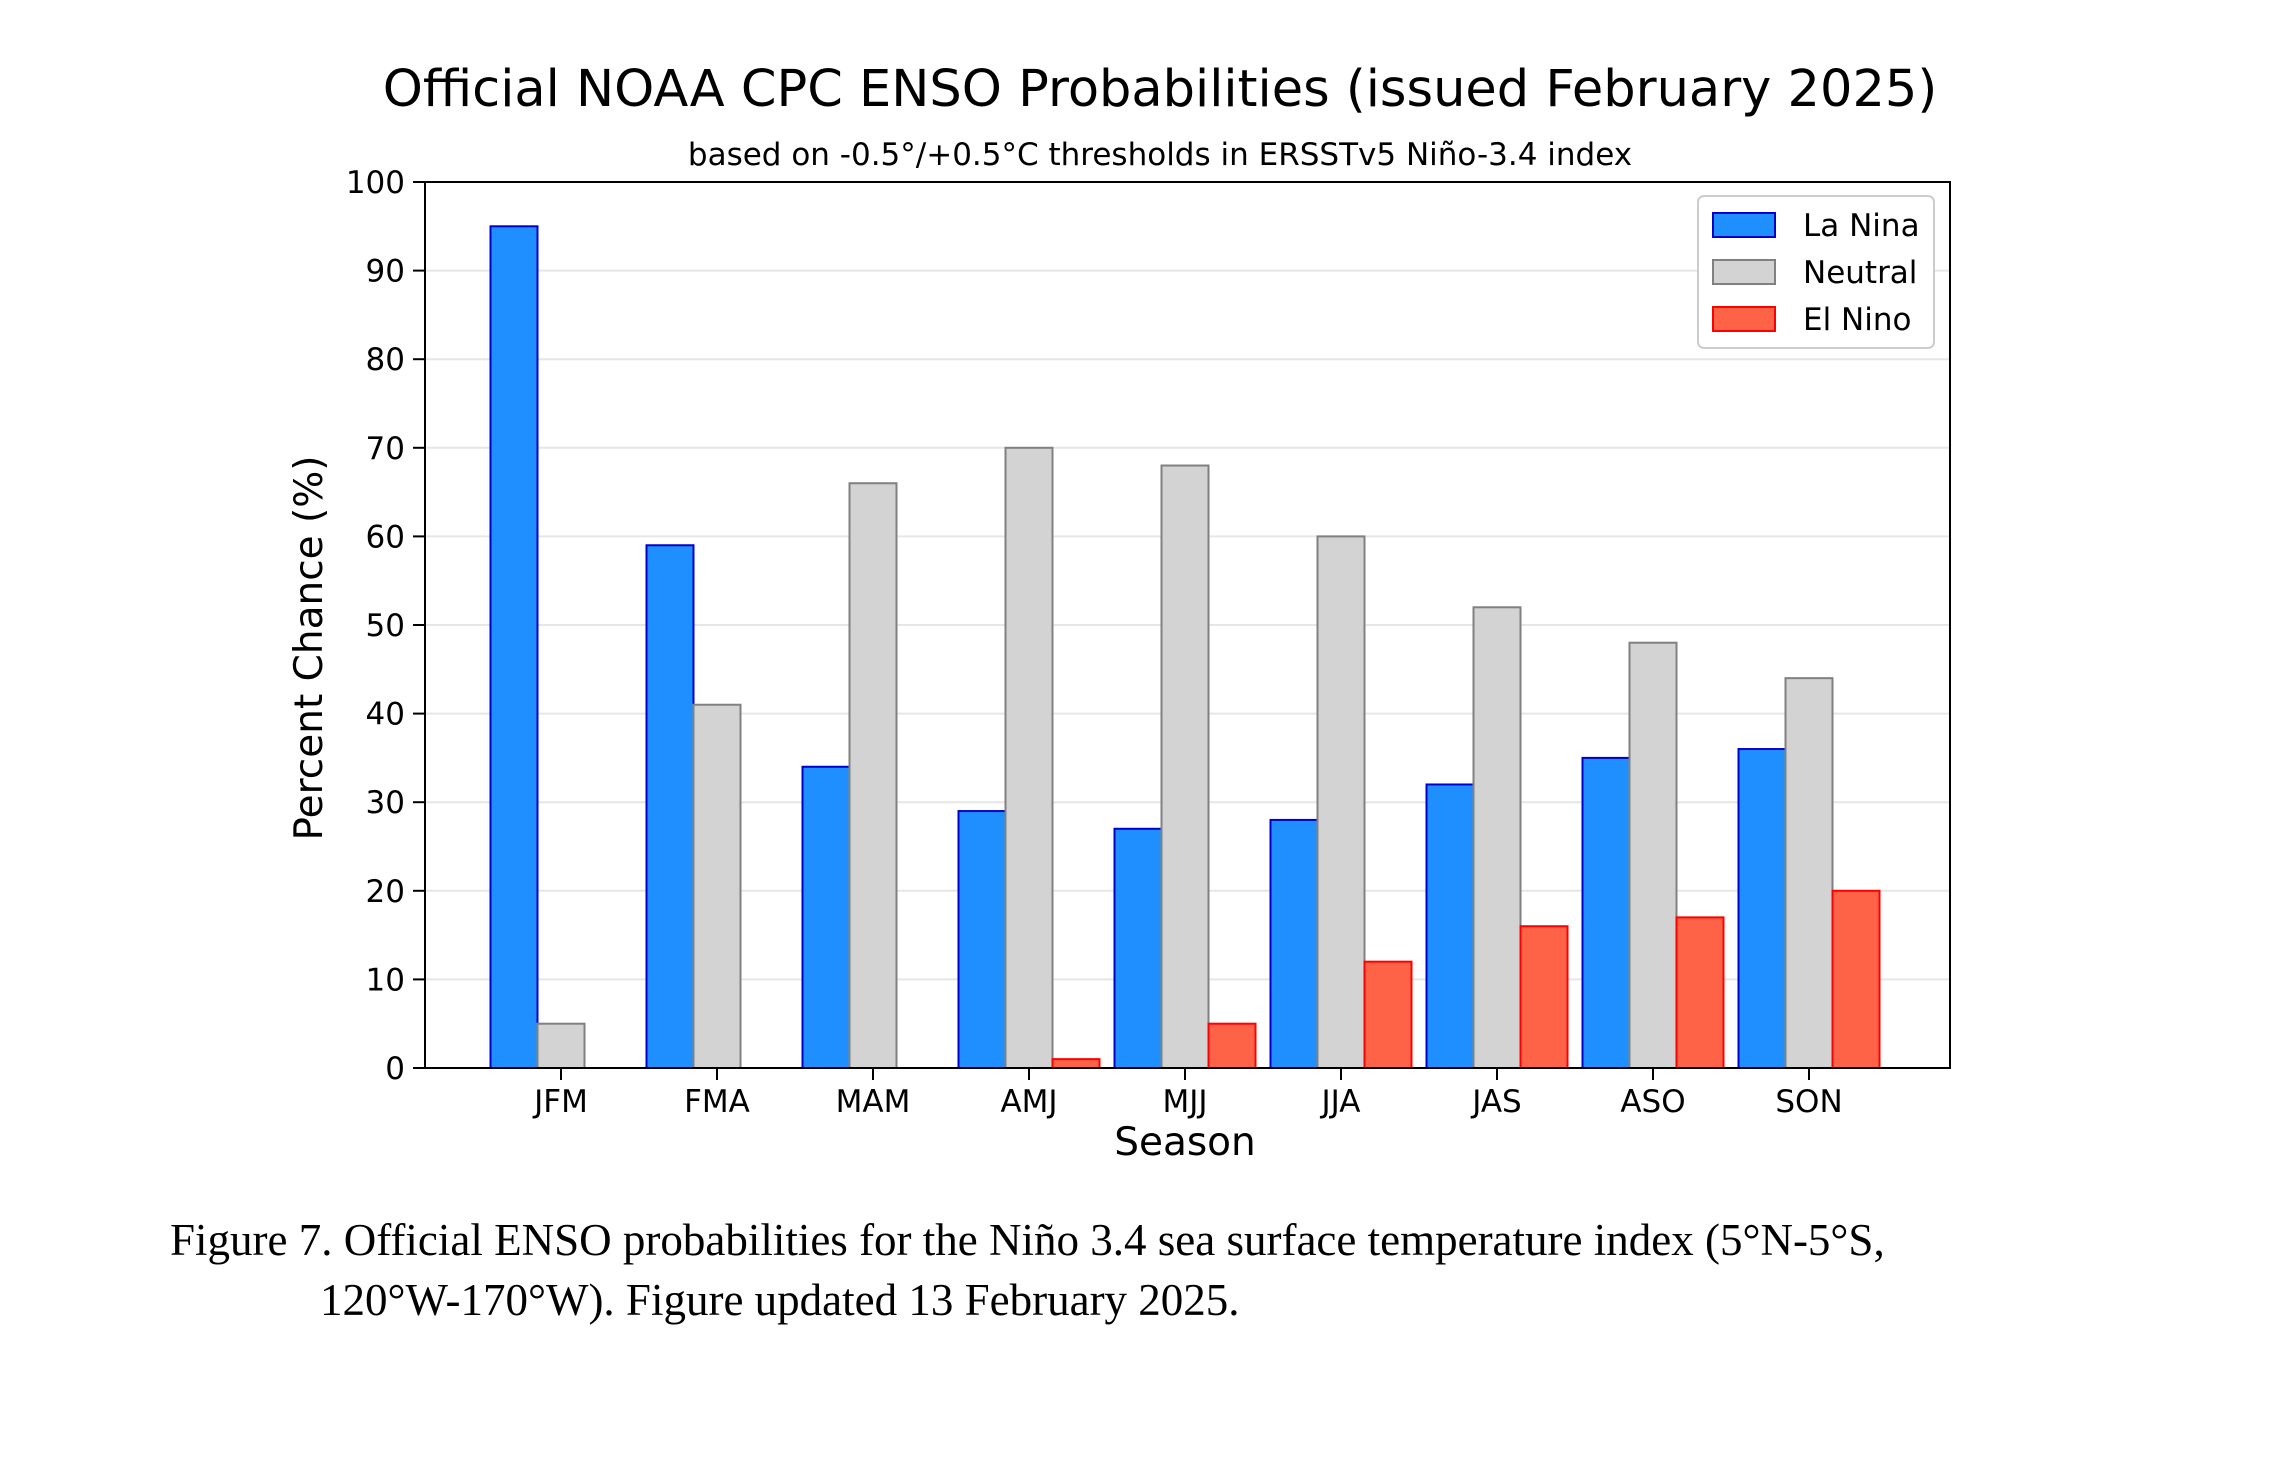  I want to click on legend-swatch-neutral, so click(1744, 272).